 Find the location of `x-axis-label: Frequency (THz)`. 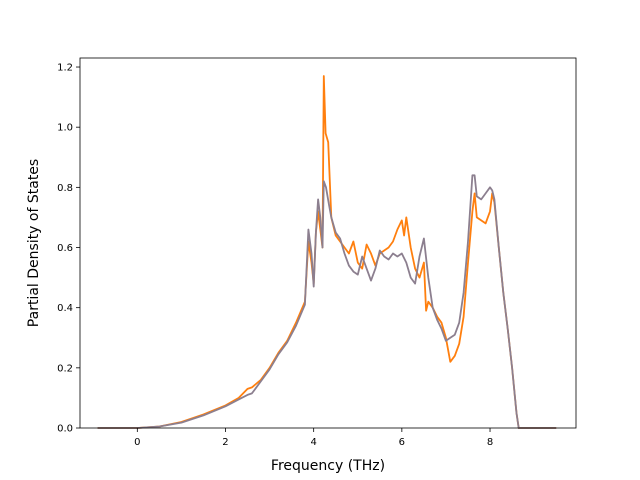

x-axis-label: Frequency (THz) is located at coordinates (328, 466).